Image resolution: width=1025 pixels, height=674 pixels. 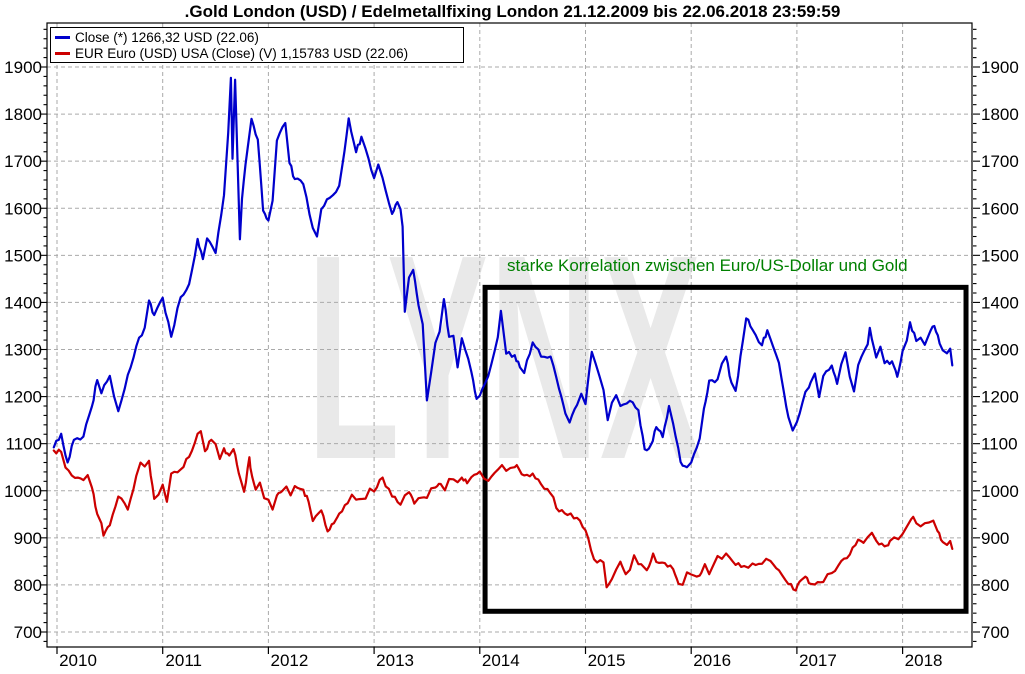 What do you see at coordinates (23, 302) in the screenshot?
I see `y-axis-label-left-1400: 1400` at bounding box center [23, 302].